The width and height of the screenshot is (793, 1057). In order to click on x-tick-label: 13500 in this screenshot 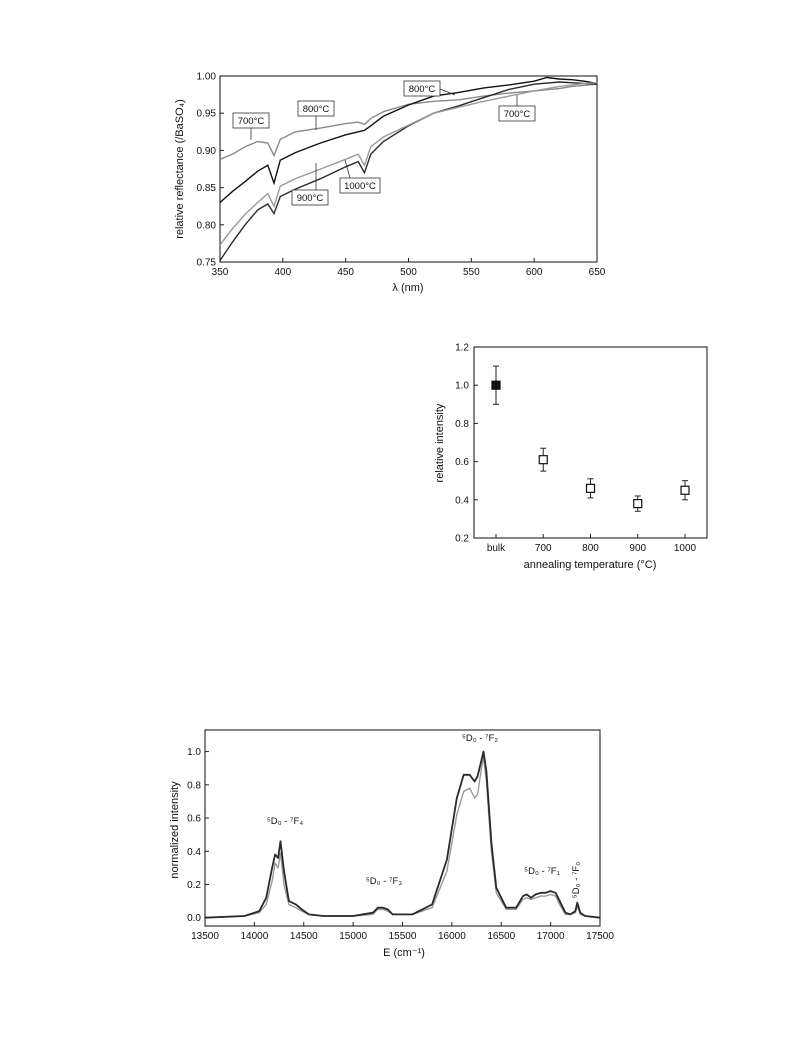, I will do `click(205, 936)`.